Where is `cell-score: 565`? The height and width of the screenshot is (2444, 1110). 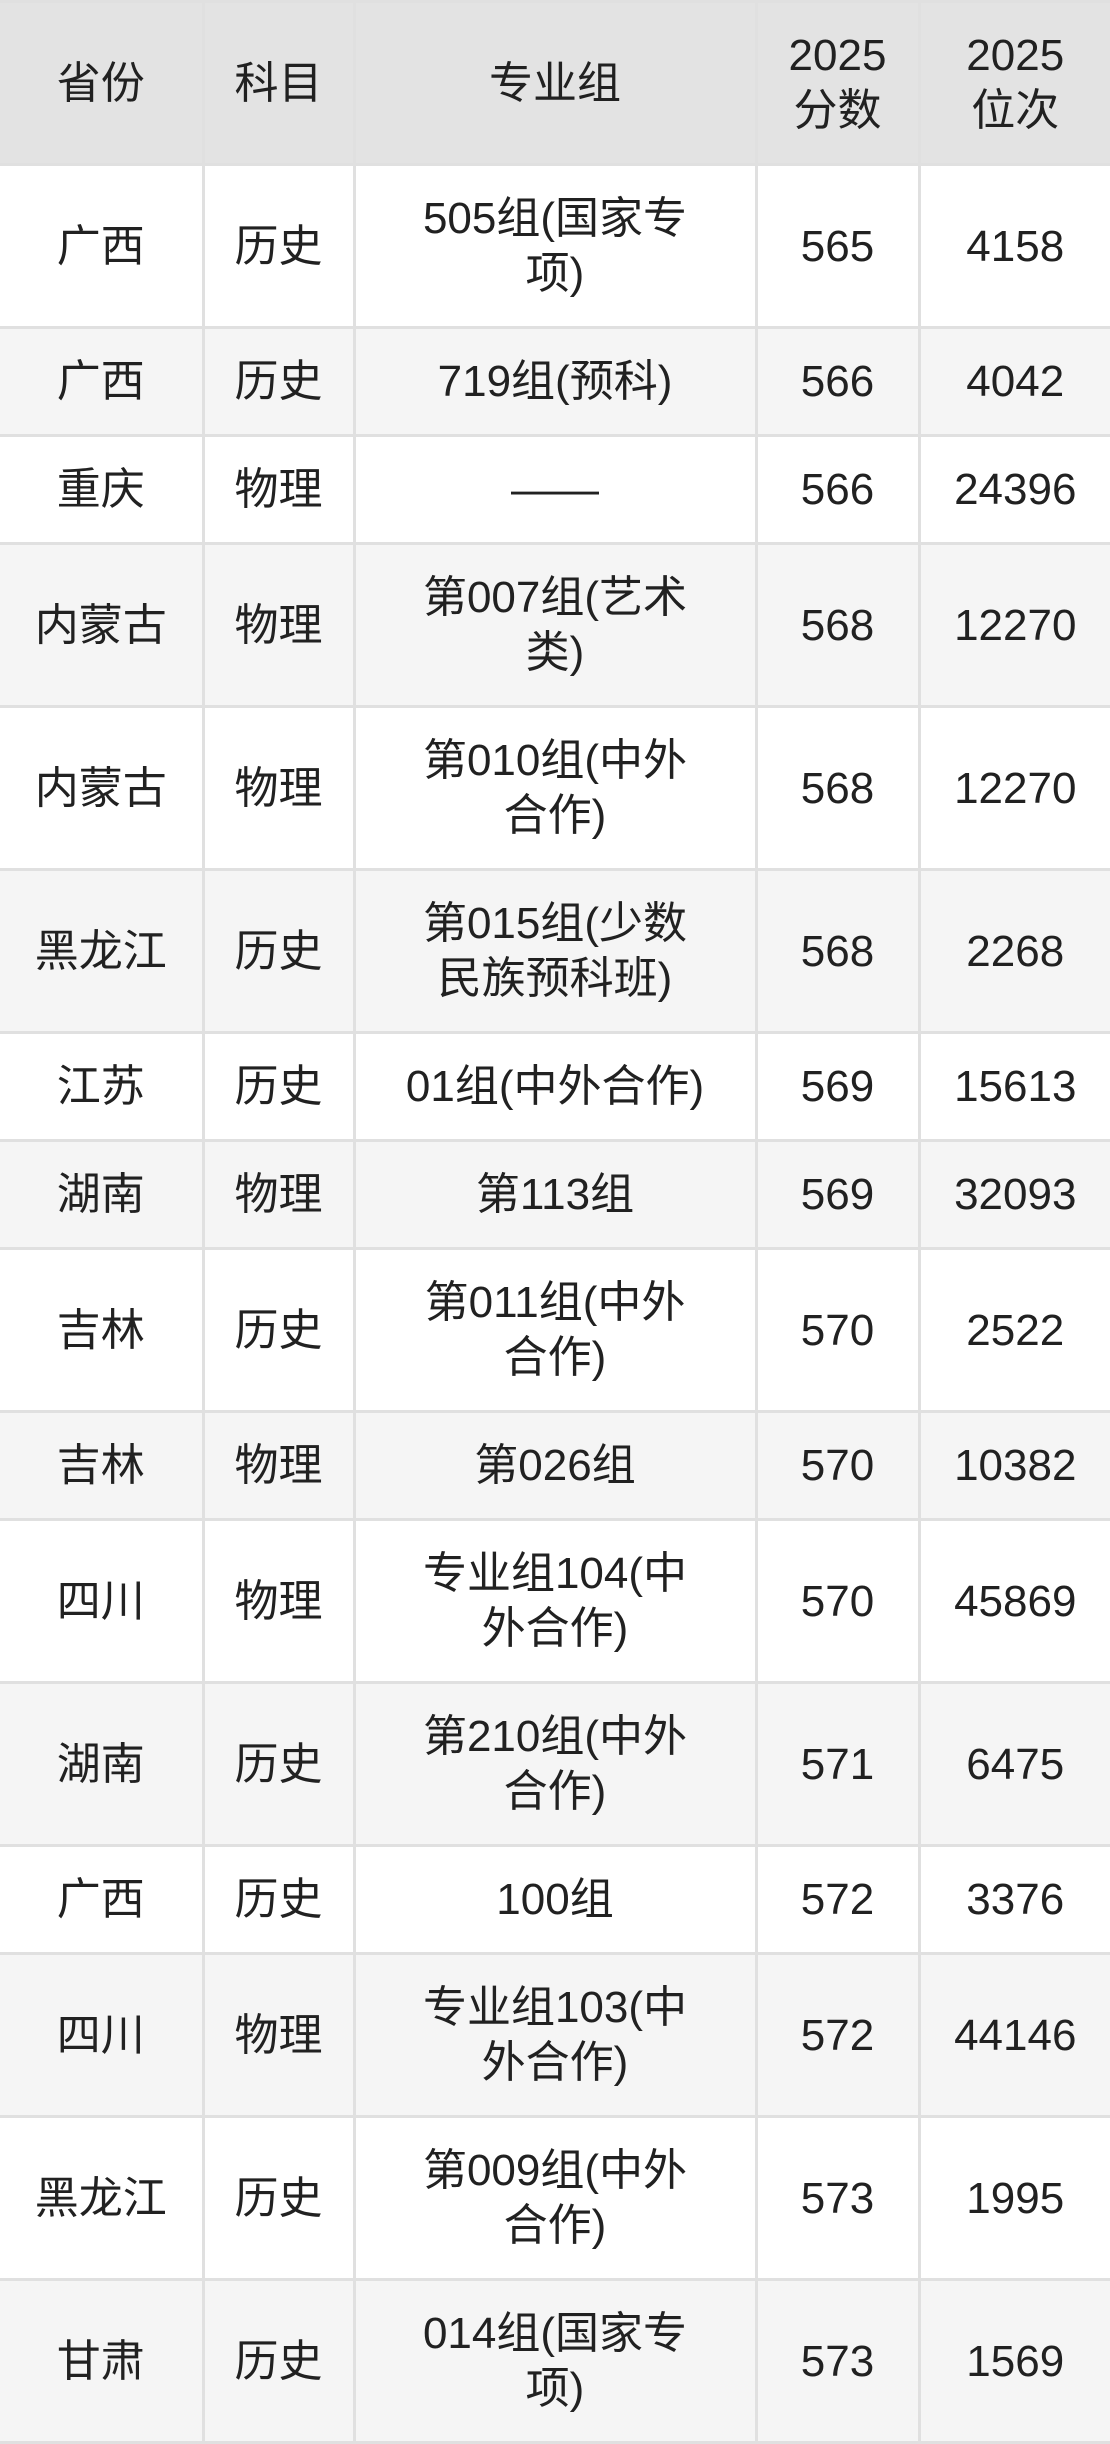 cell-score: 565 is located at coordinates (837, 246).